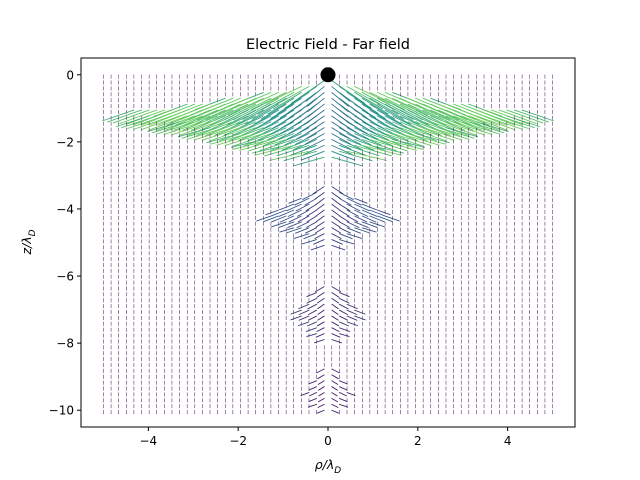 The height and width of the screenshot is (480, 640). What do you see at coordinates (28, 242) in the screenshot?
I see `y-axis-label: z/λD` at bounding box center [28, 242].